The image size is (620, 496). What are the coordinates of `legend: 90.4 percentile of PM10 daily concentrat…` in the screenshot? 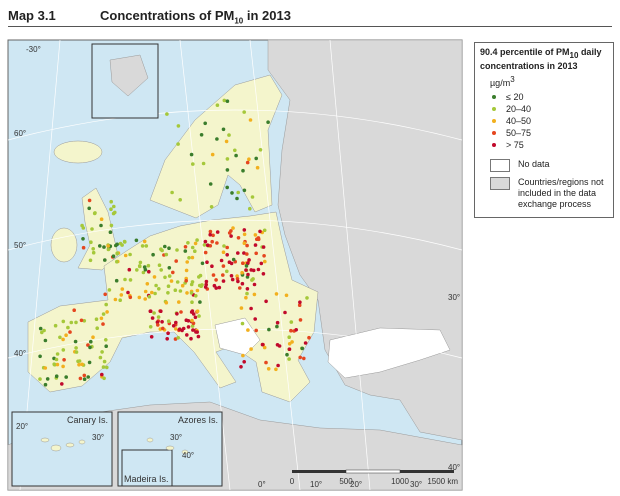 It's located at (544, 130).